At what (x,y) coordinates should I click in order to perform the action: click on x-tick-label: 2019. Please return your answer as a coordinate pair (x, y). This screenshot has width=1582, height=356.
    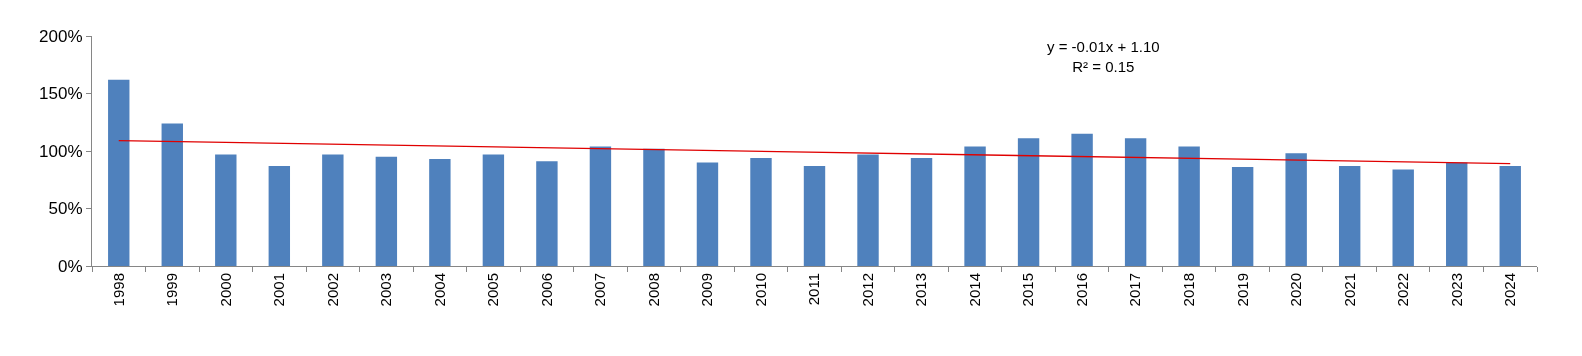
    Looking at the image, I should click on (1242, 290).